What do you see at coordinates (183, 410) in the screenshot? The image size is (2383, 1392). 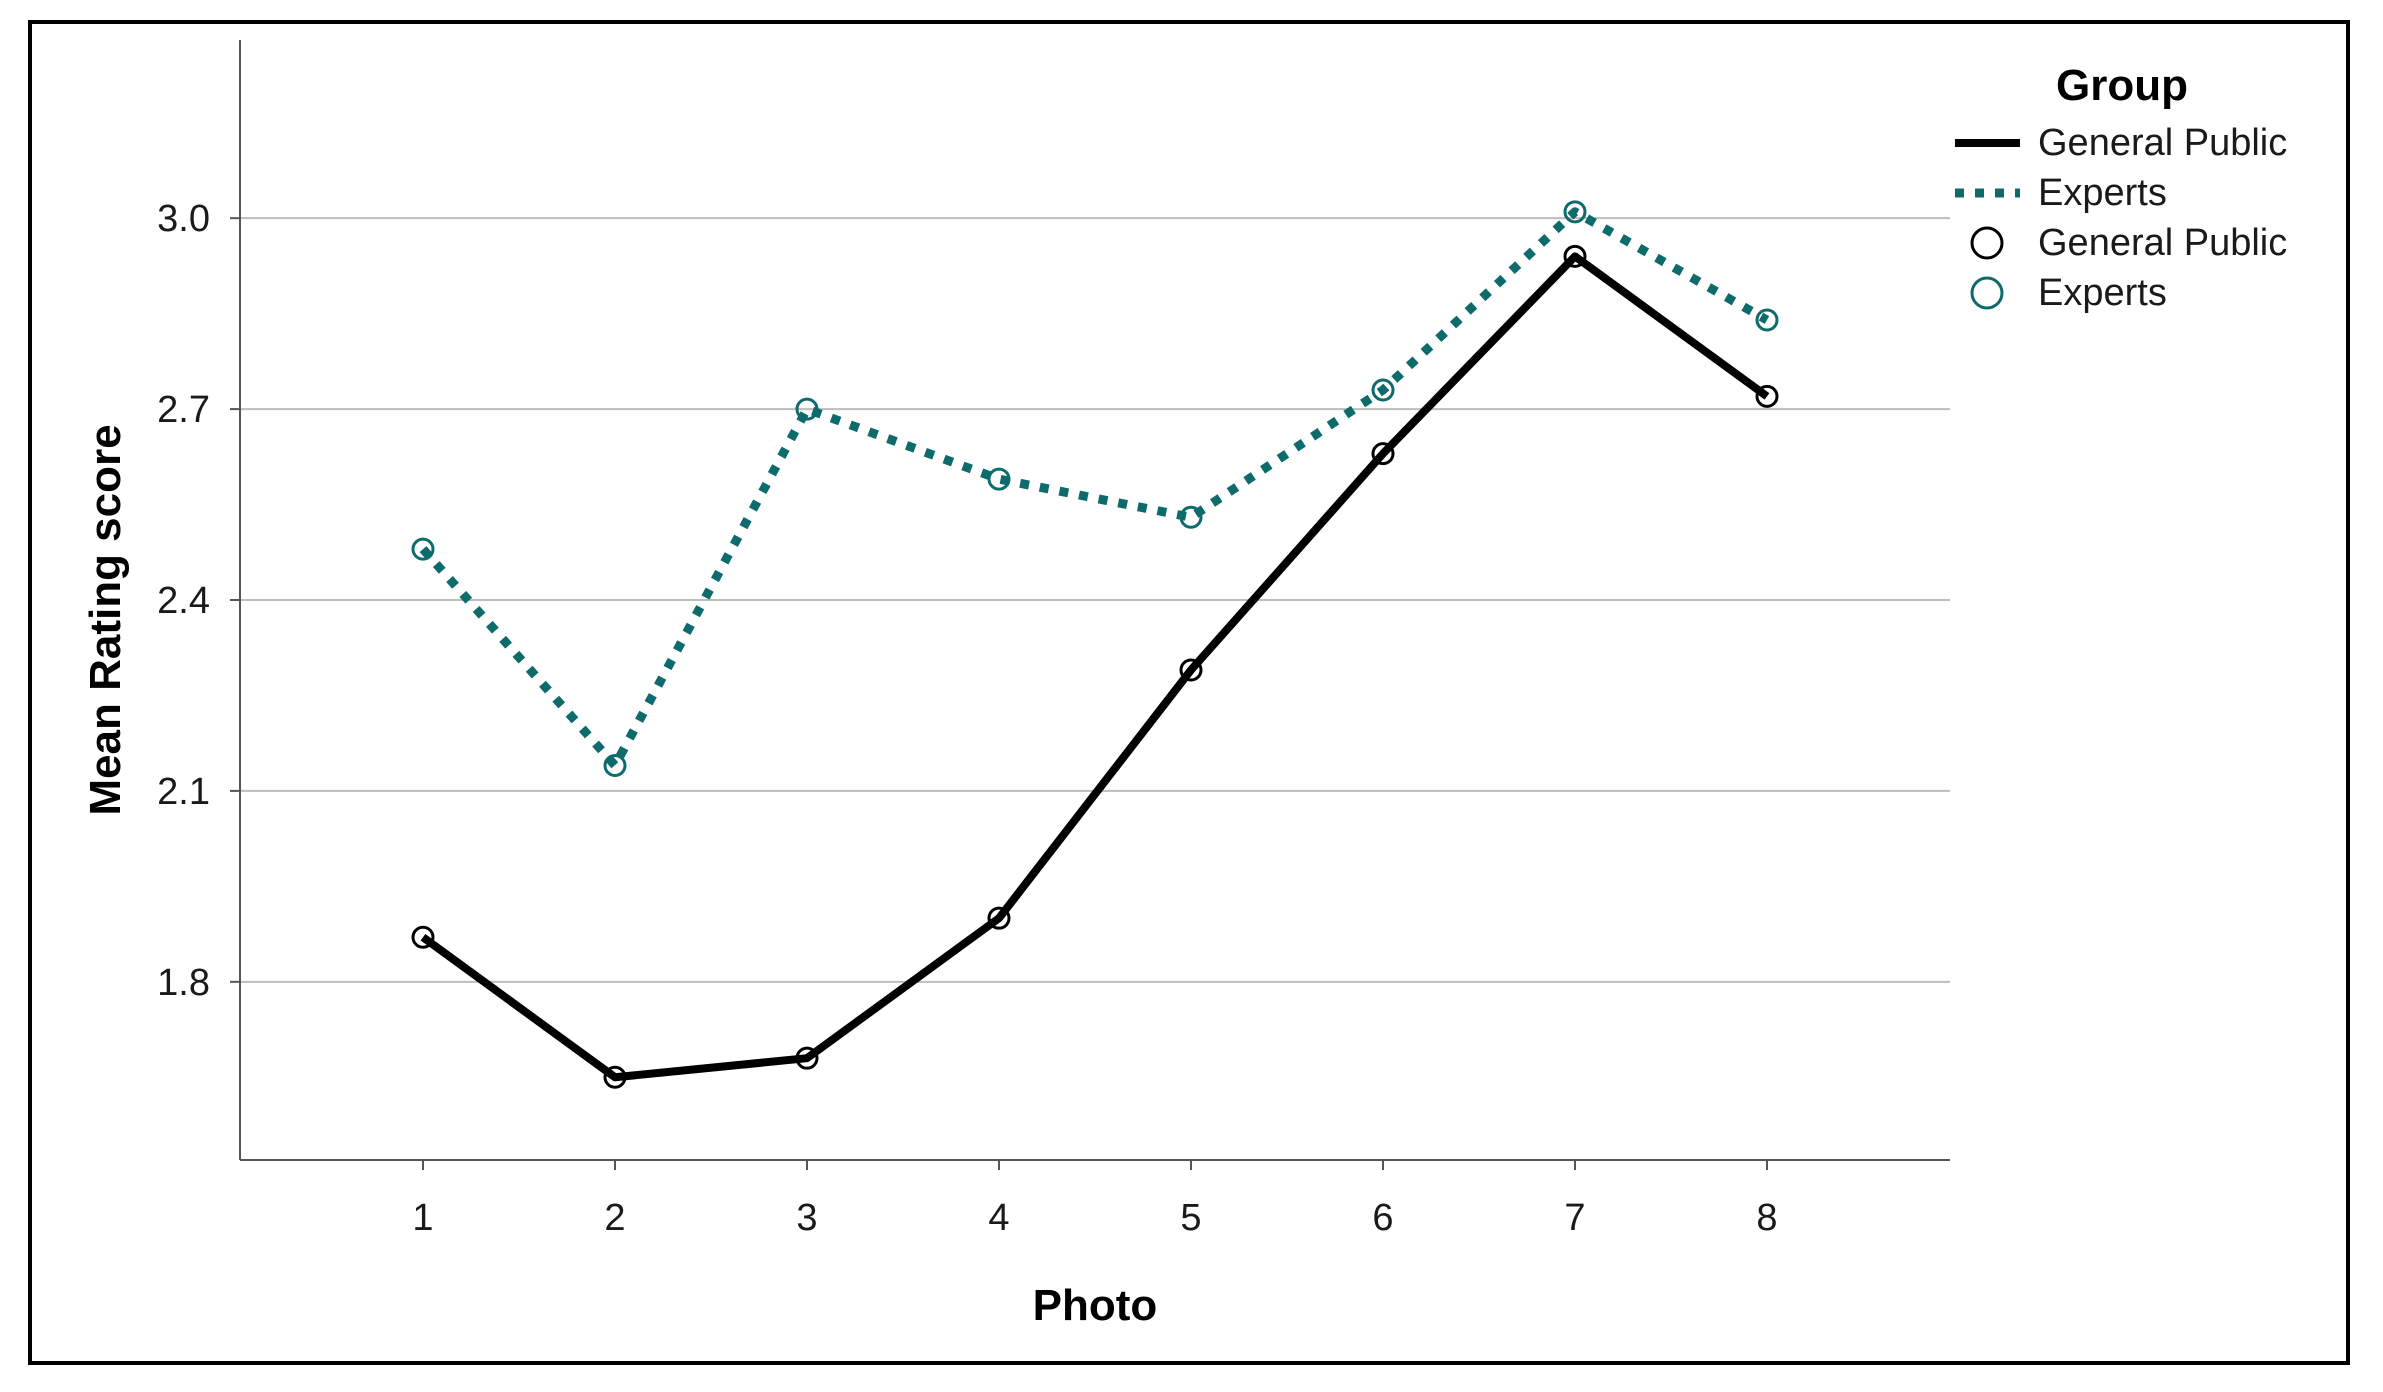 I see `y-tick-label: 2.7` at bounding box center [183, 410].